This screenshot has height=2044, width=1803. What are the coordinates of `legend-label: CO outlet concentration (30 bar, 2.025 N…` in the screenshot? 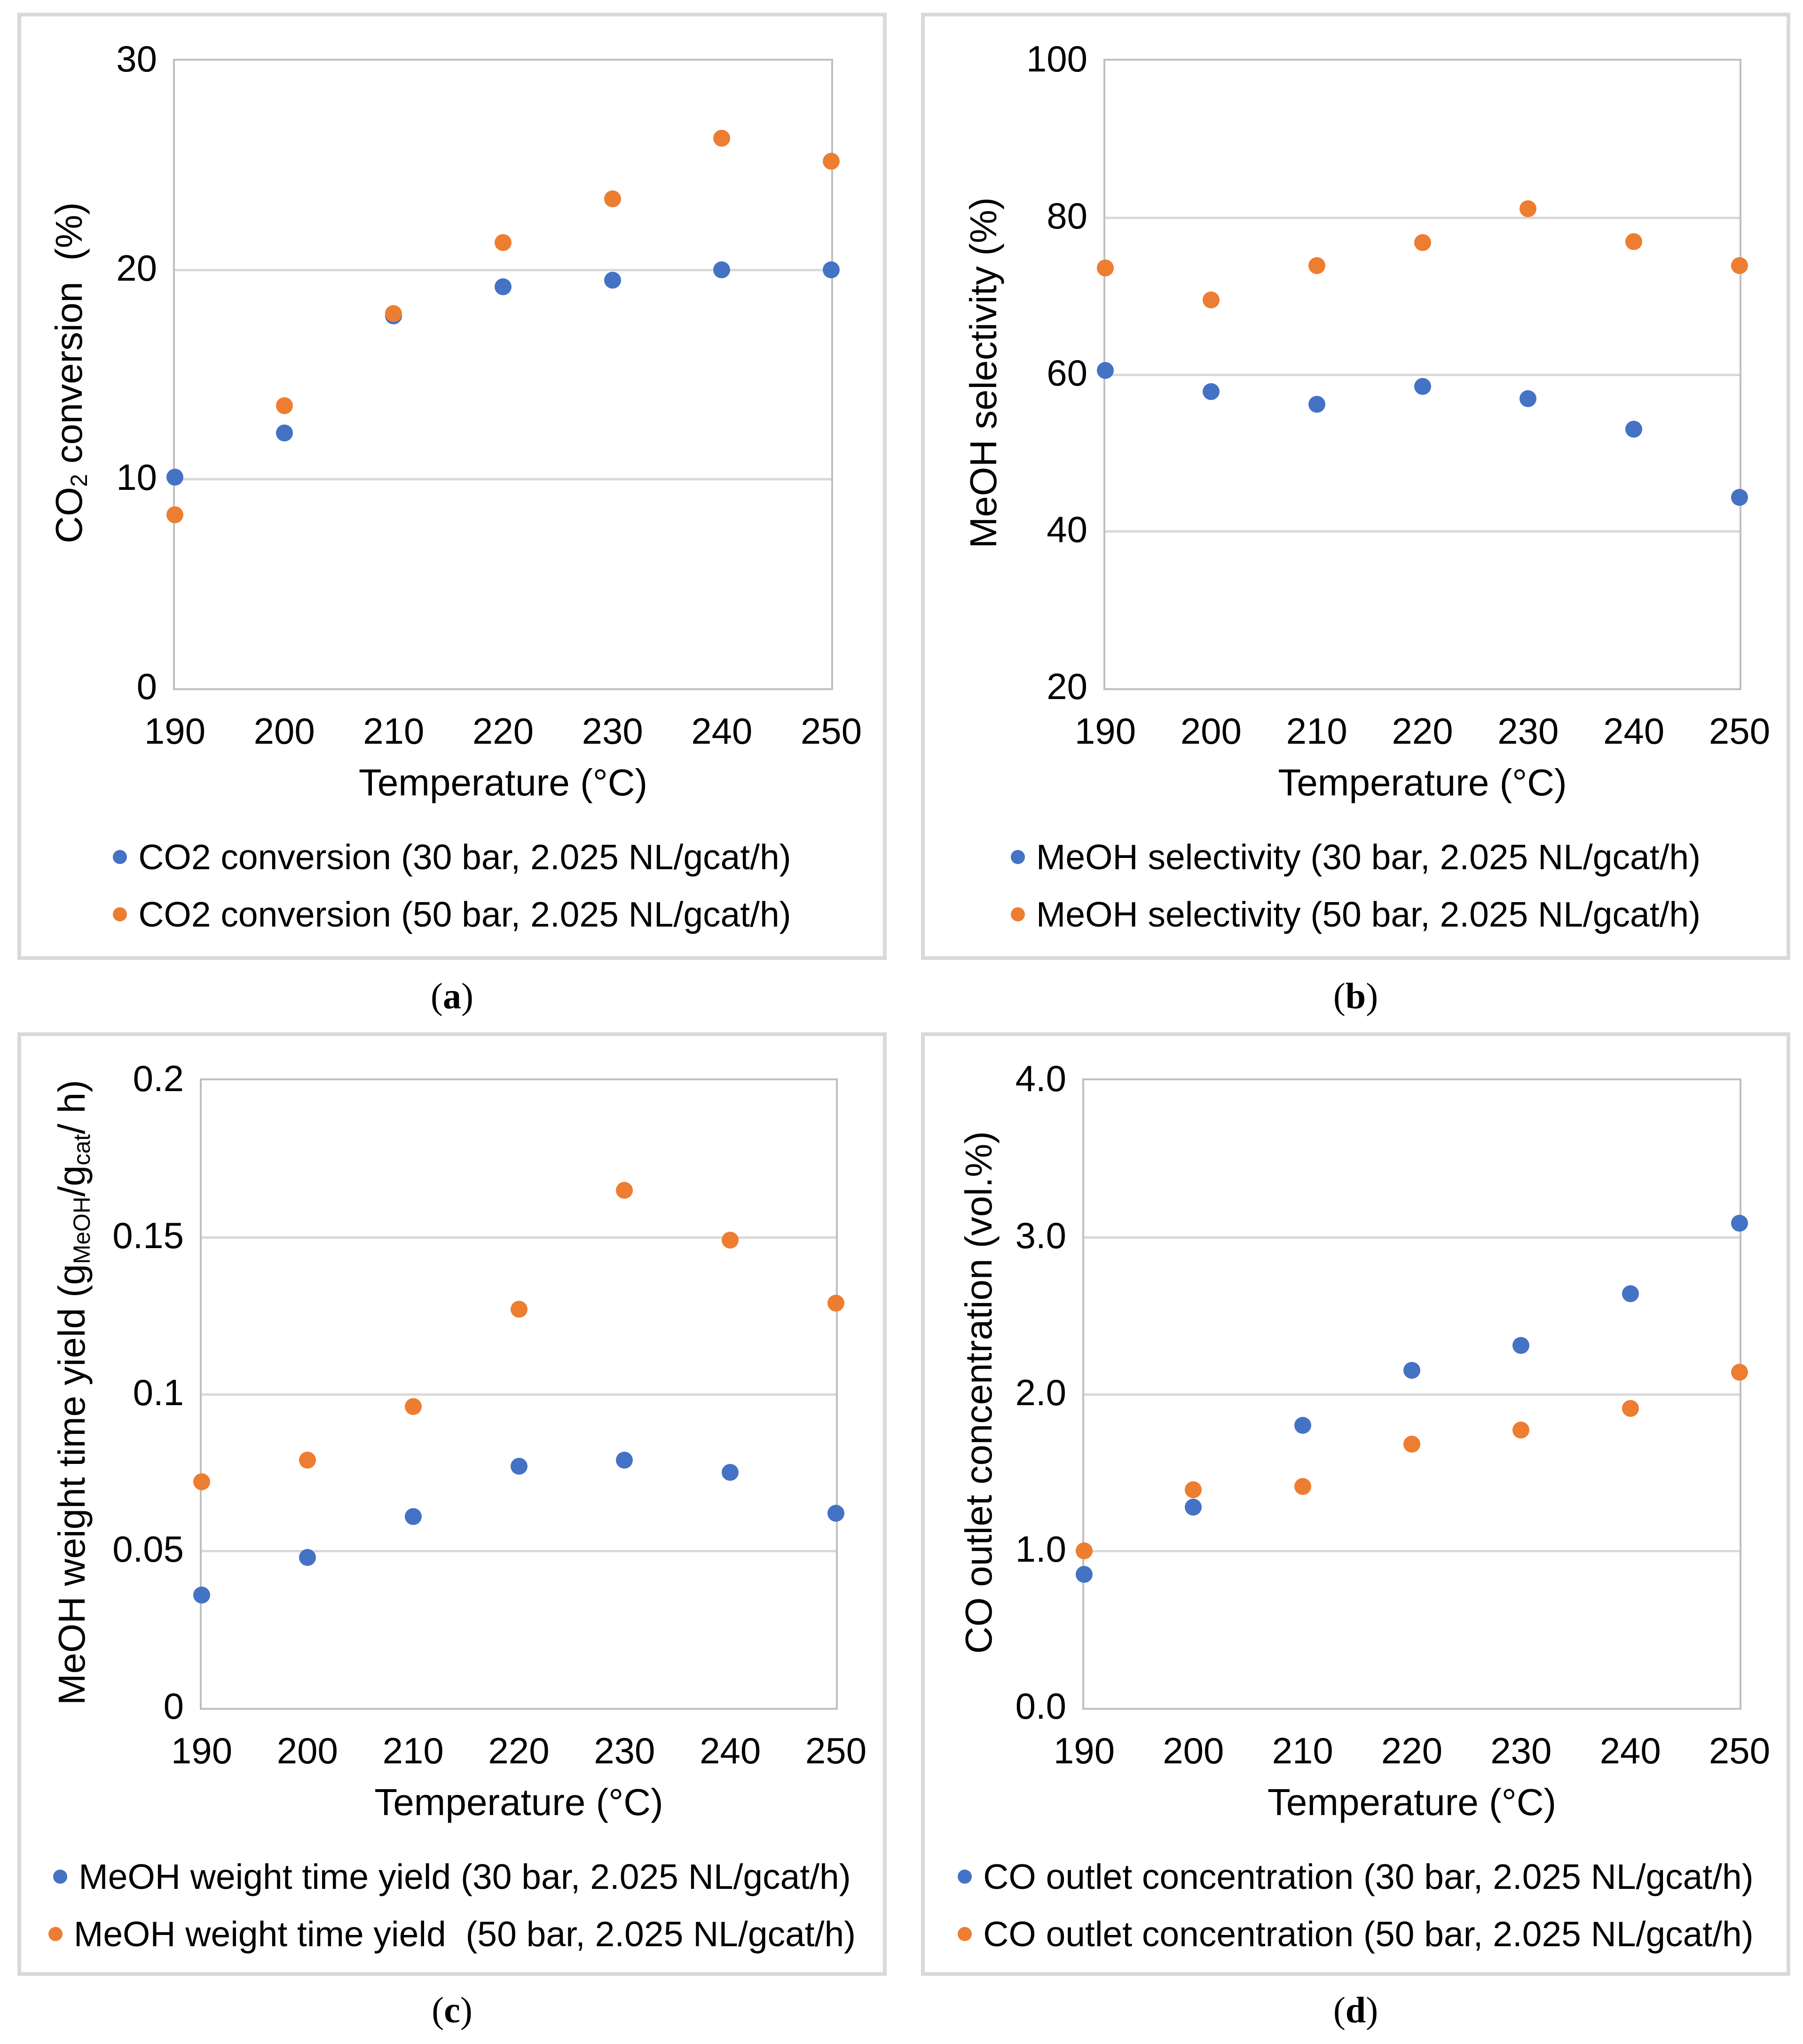 It's located at (1368, 1876).